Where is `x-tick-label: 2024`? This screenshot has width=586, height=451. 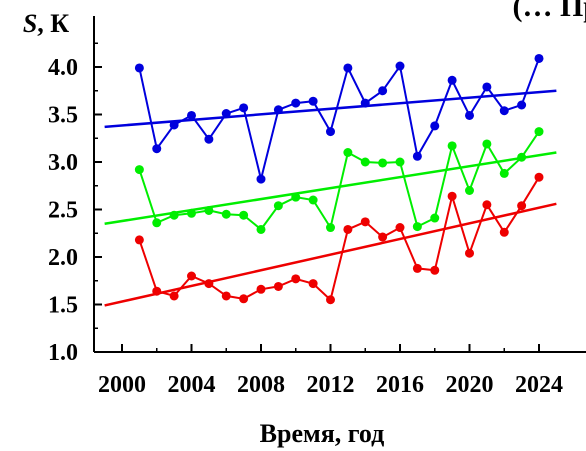 x-tick-label: 2024 is located at coordinates (539, 385).